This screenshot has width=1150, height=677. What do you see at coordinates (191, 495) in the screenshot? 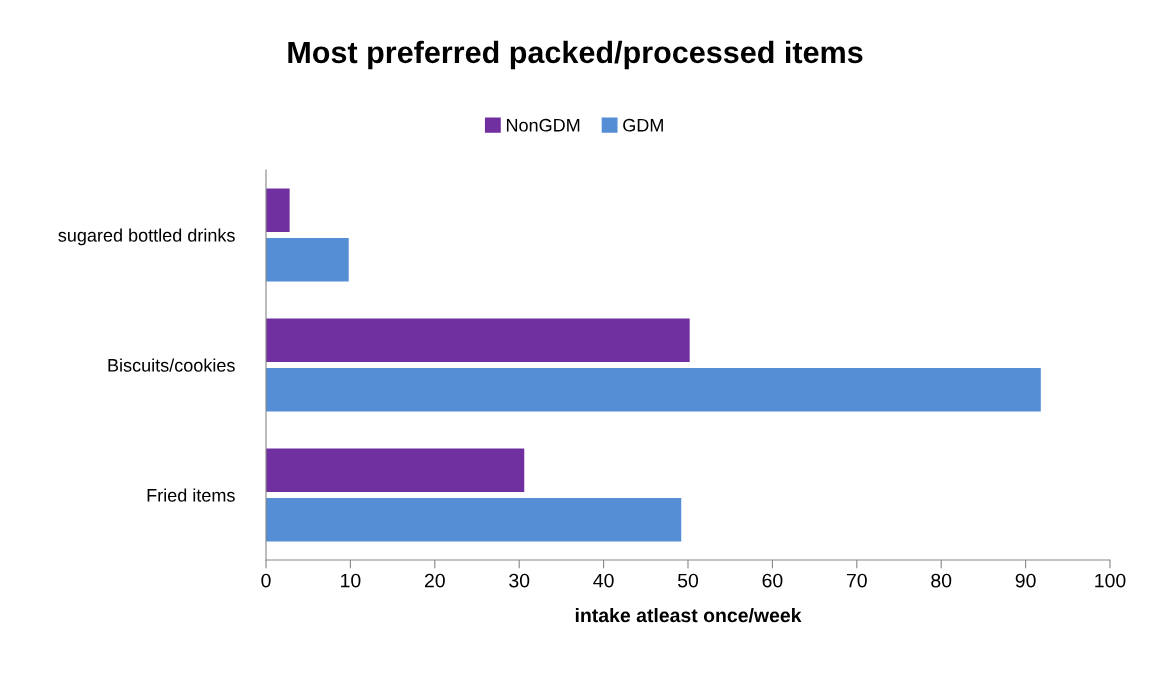
I see `y-tick-label: Fried items` at bounding box center [191, 495].